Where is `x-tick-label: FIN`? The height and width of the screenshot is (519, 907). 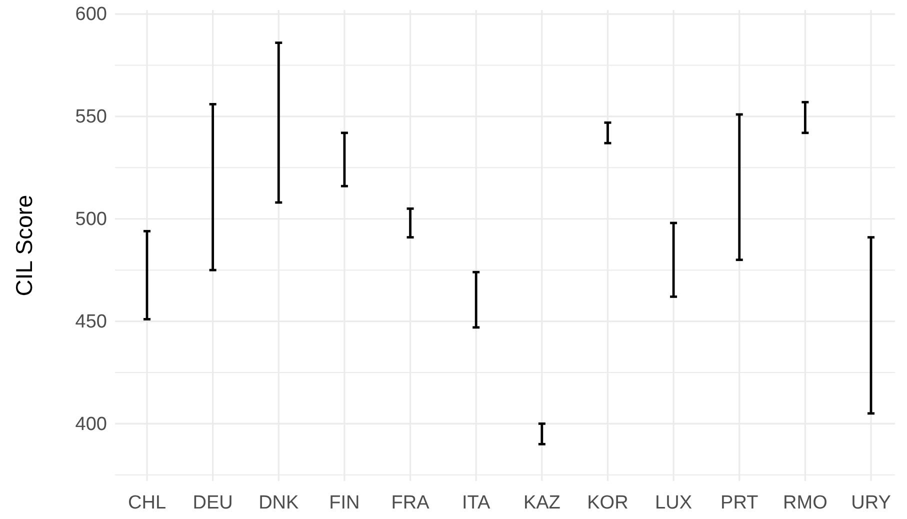 x-tick-label: FIN is located at coordinates (344, 503).